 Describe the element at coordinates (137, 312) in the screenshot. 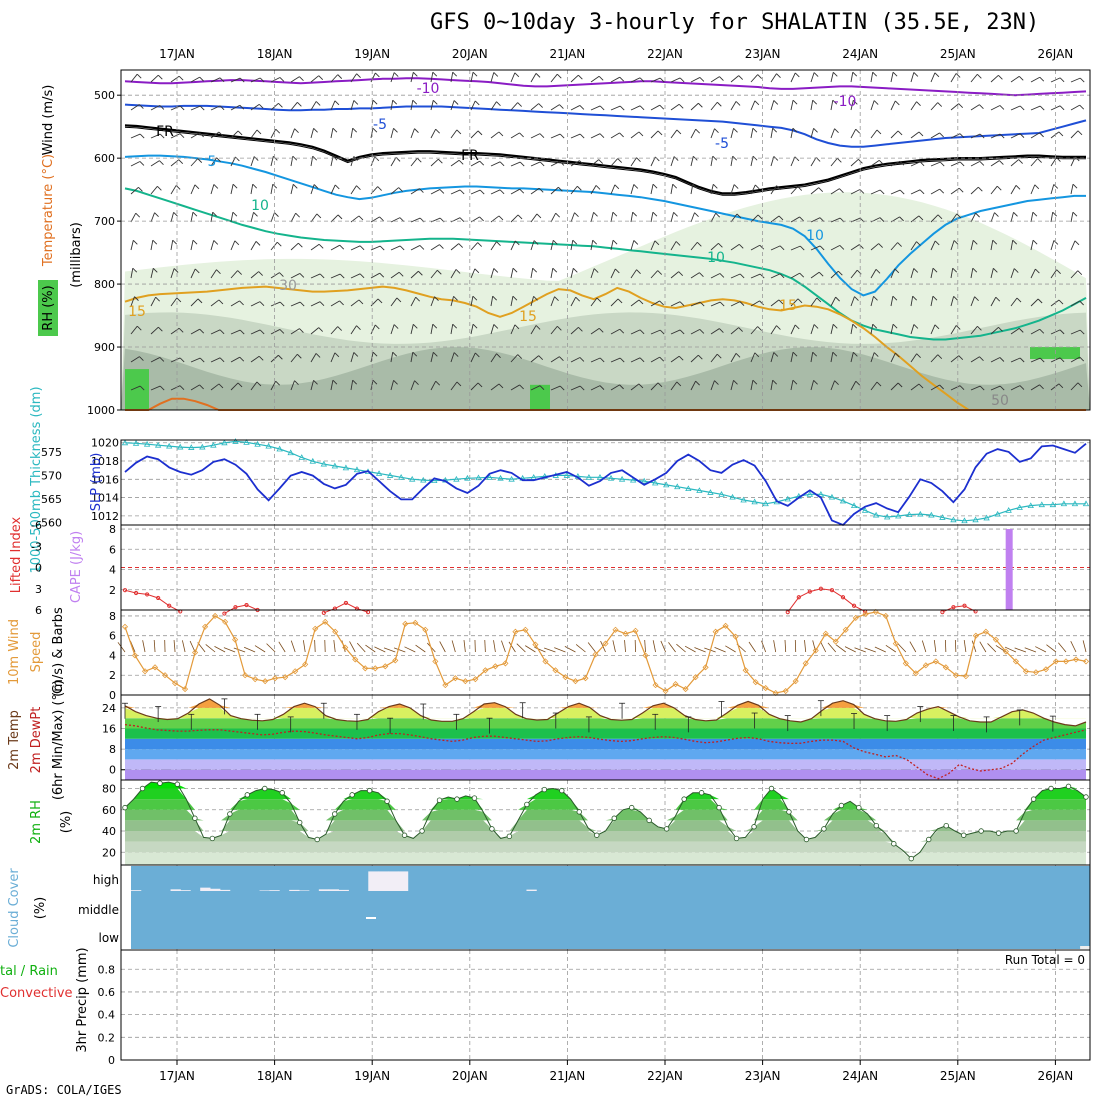

I see `contour-label: 15` at that location.